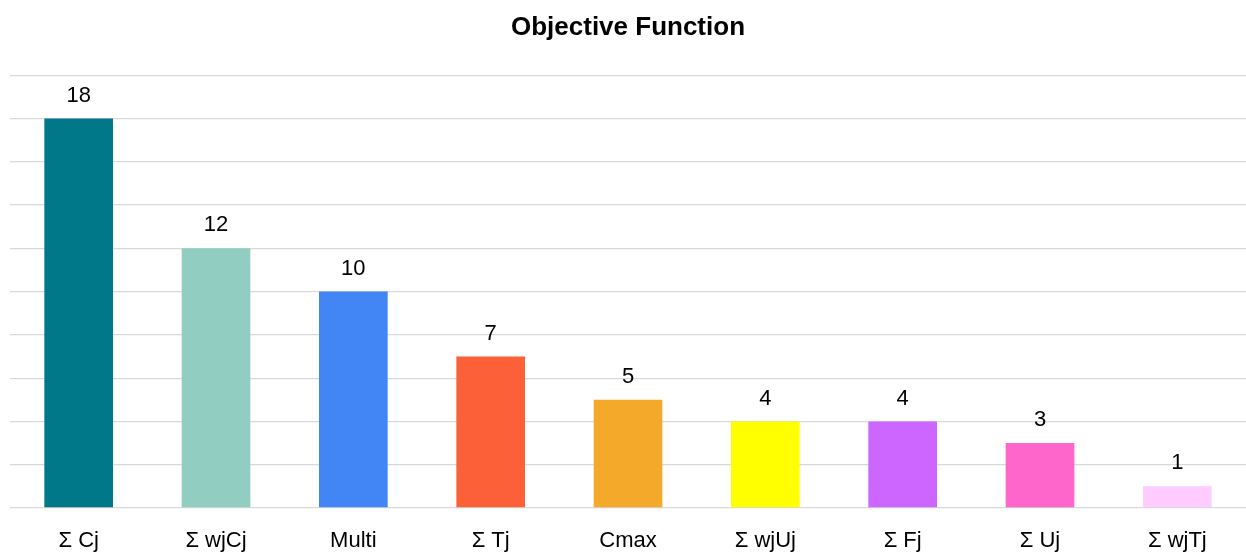 The height and width of the screenshot is (555, 1246). I want to click on data-label: 10, so click(353, 267).